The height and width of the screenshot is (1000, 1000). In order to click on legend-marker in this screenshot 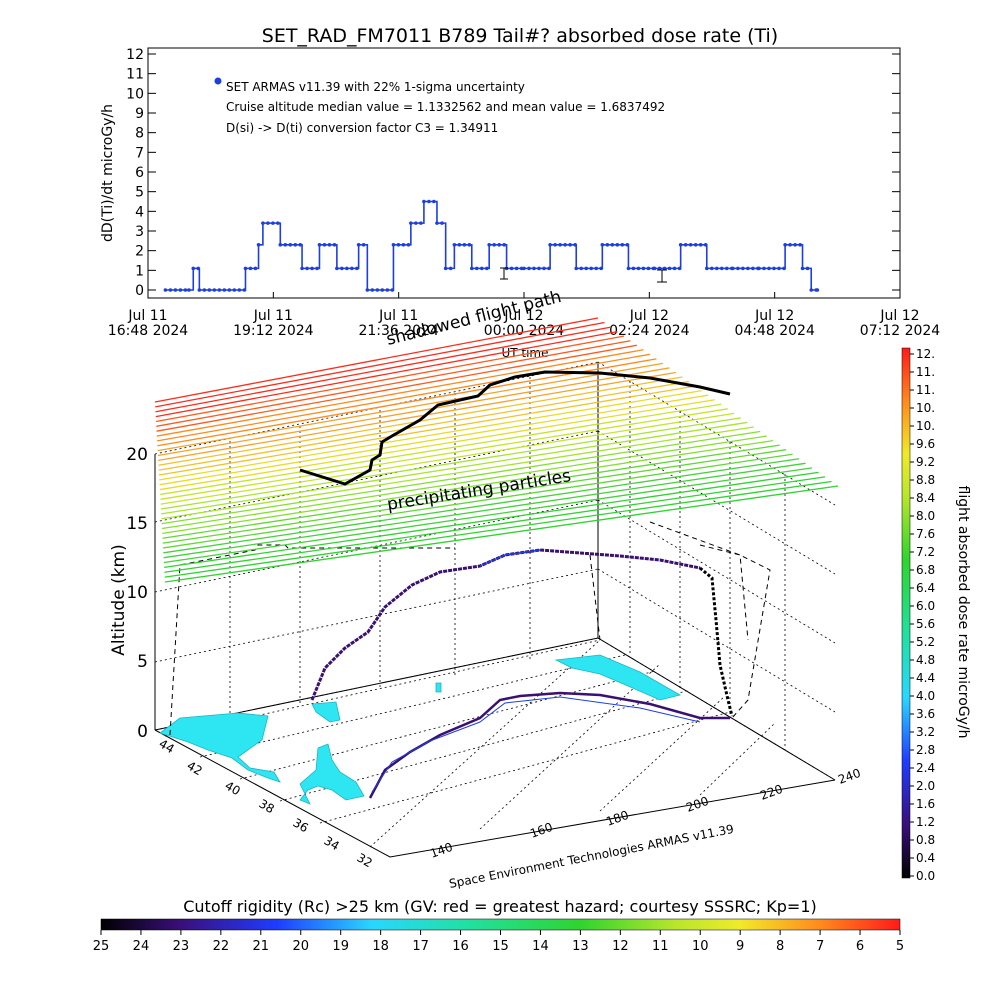, I will do `click(218, 81)`.